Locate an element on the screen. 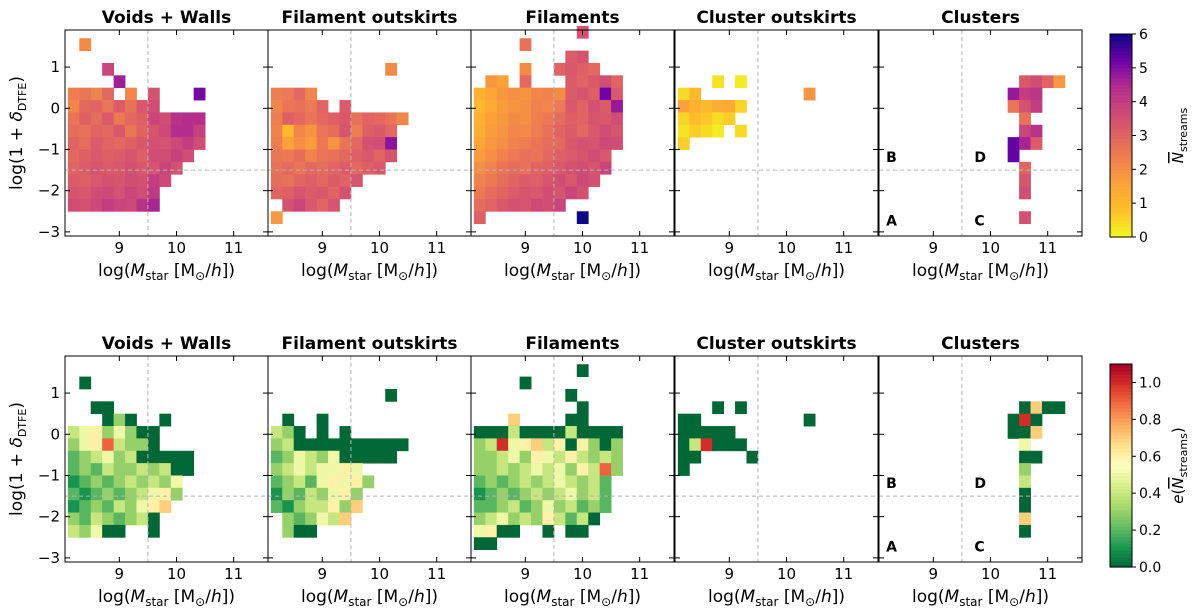  panel-title: Voids + Walls is located at coordinates (167, 18).